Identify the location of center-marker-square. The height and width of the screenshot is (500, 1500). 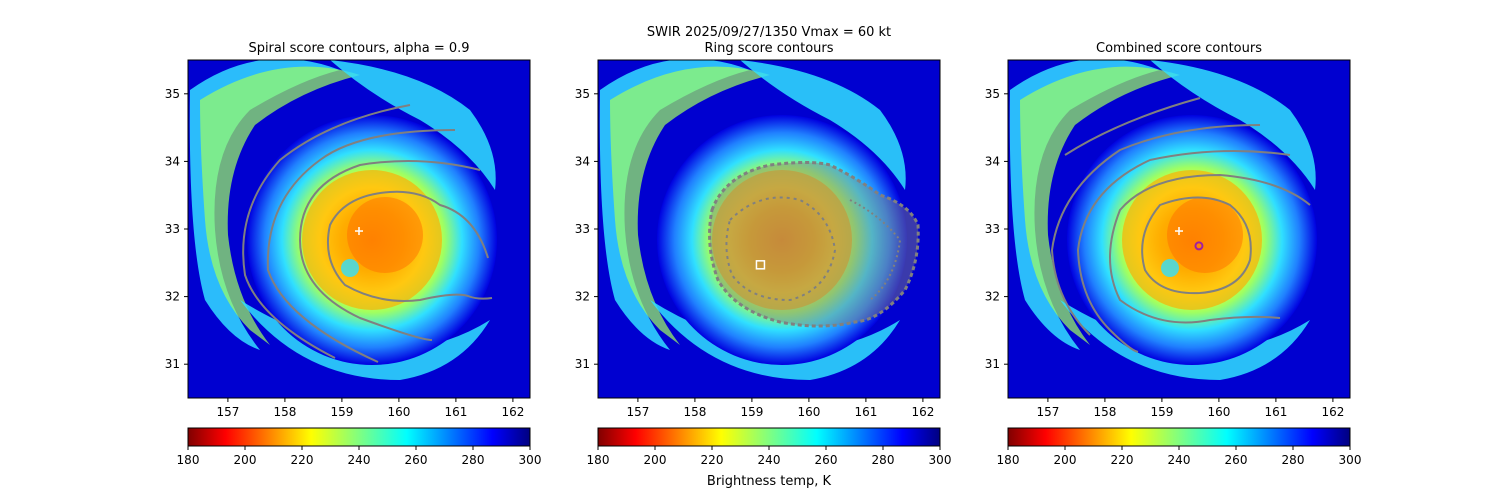
(760, 265).